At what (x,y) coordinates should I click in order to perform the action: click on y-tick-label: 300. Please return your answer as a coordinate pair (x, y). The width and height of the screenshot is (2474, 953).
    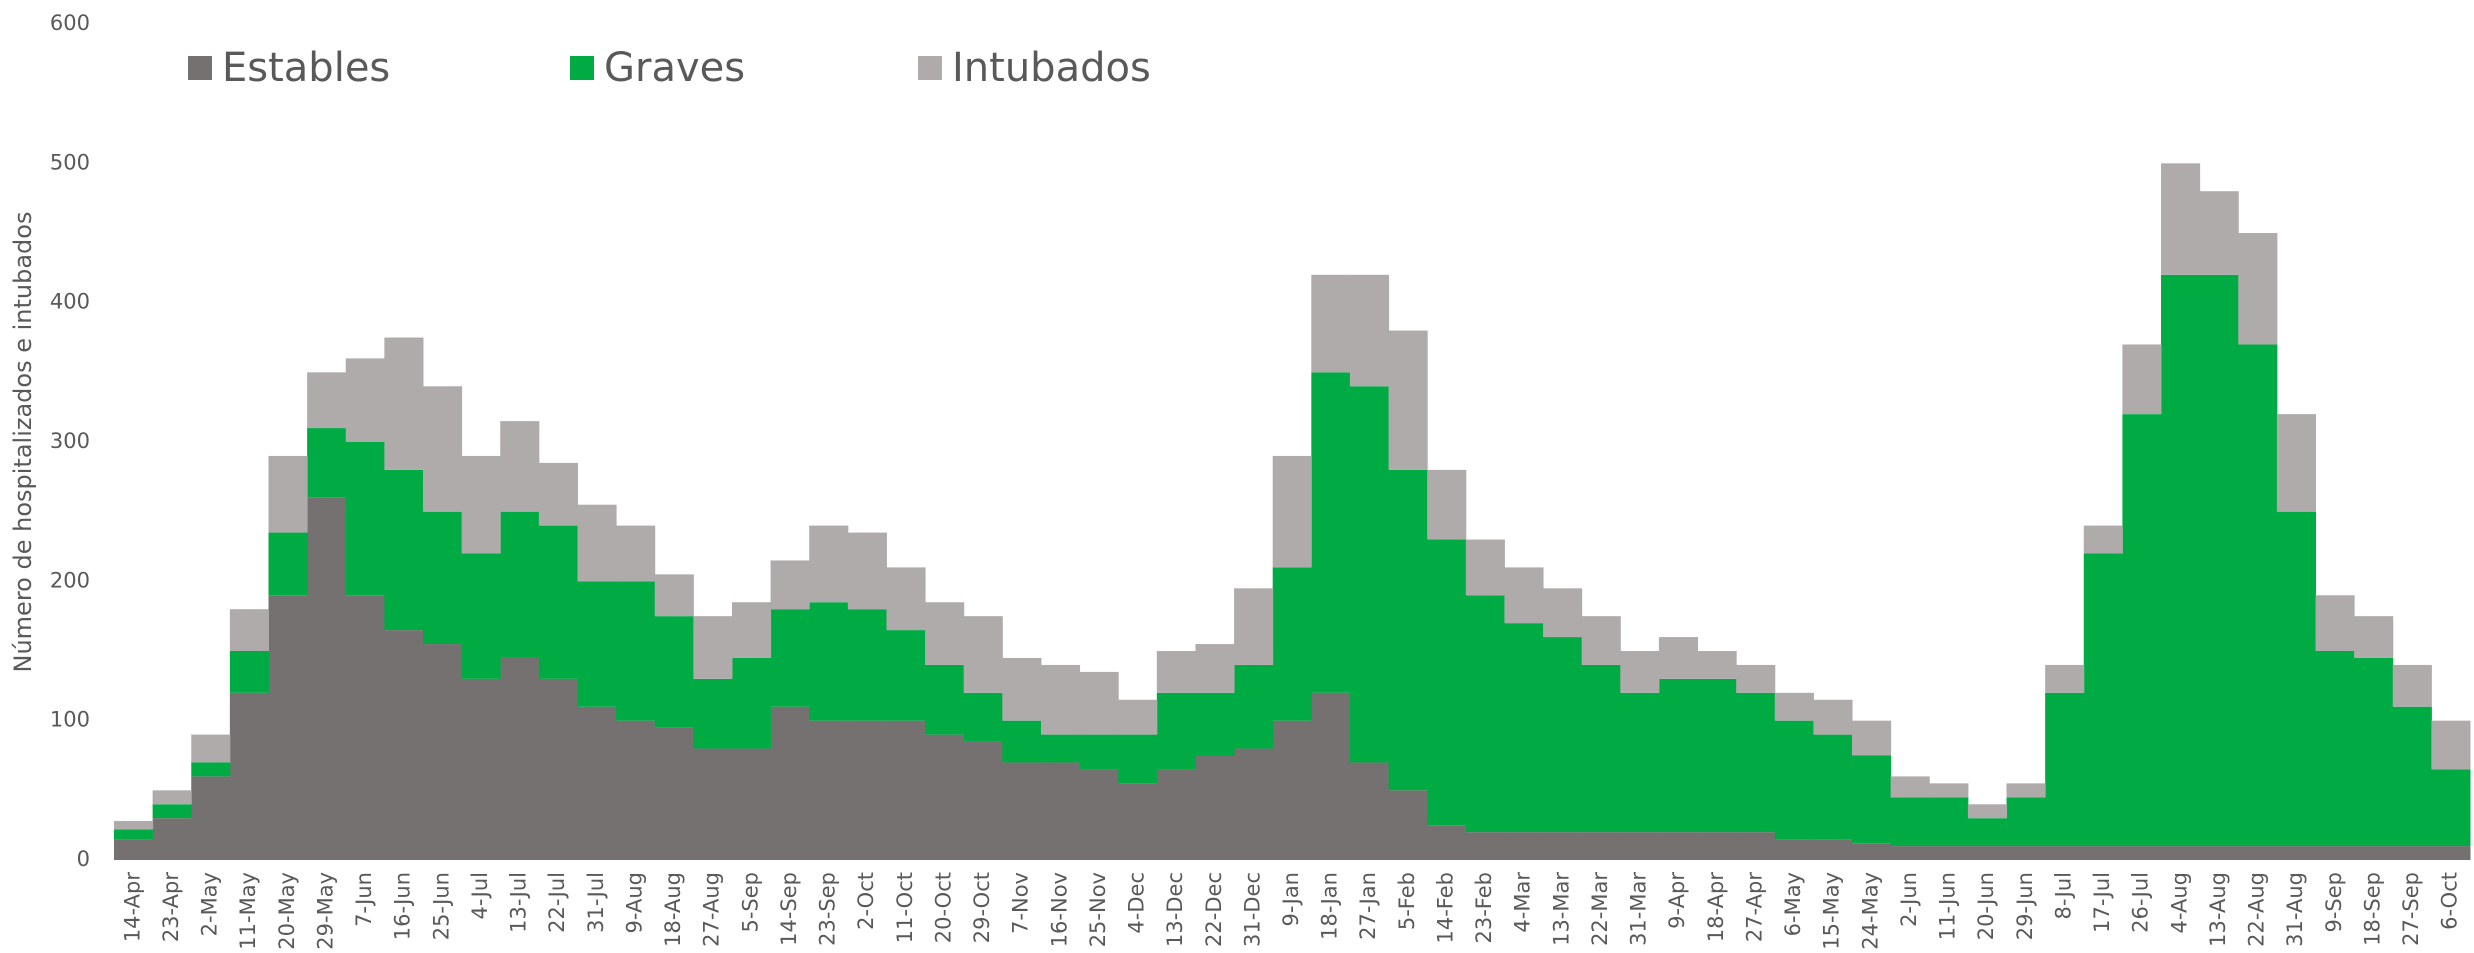
    Looking at the image, I should click on (70, 441).